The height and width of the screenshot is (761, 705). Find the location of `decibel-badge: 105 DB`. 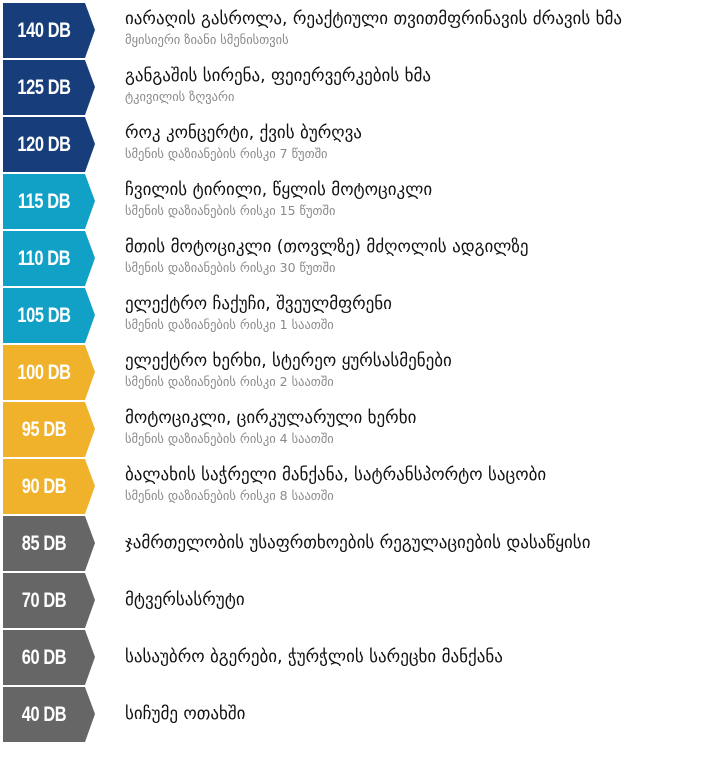

decibel-badge: 105 DB is located at coordinates (49, 315).